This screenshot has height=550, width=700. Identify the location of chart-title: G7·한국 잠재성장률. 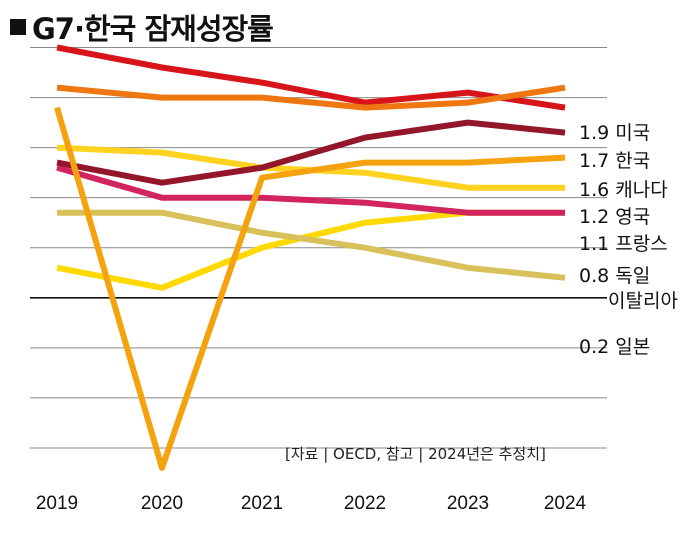
(153, 29).